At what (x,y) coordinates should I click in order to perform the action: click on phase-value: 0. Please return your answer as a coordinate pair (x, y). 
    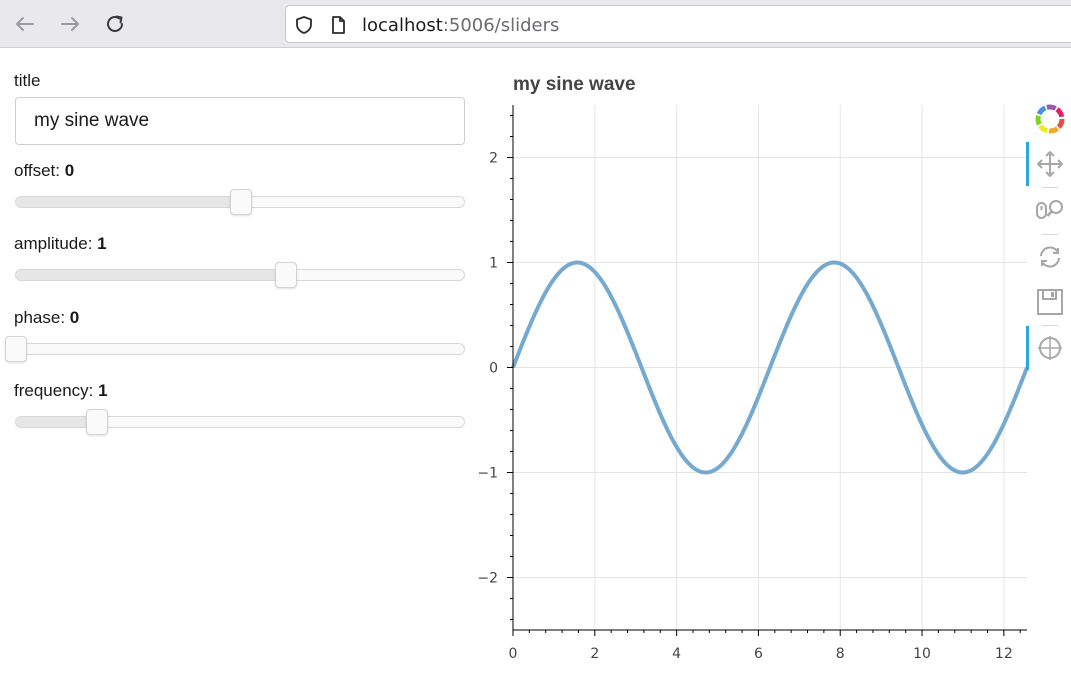
    Looking at the image, I should click on (74, 317).